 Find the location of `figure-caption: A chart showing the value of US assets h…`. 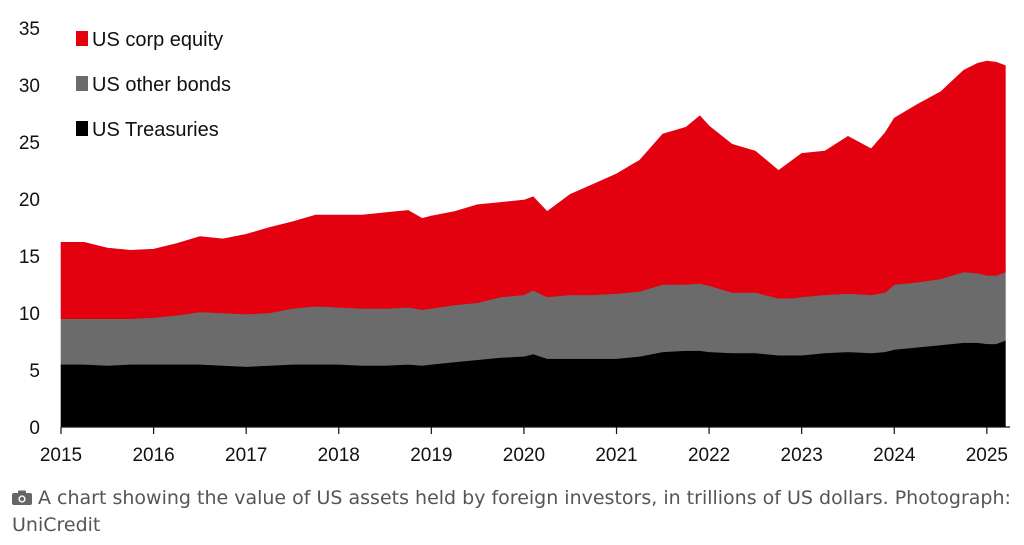

figure-caption: A chart showing the value of US assets h… is located at coordinates (512, 512).